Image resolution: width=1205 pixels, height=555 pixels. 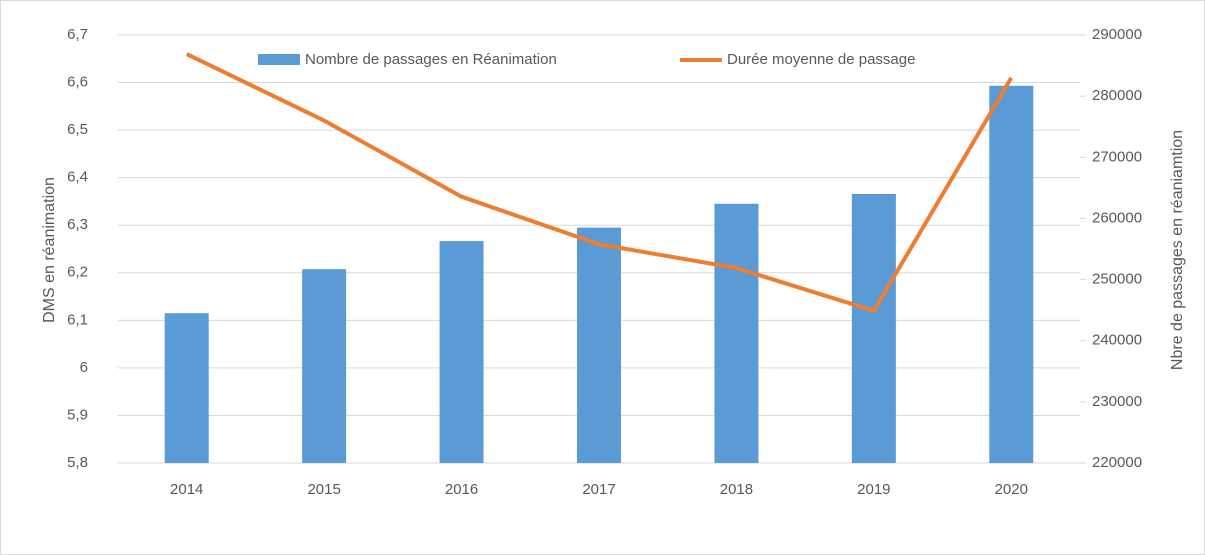 I want to click on y2-axis-label: Nbre de passages en réaniamtion, so click(x=1177, y=250).